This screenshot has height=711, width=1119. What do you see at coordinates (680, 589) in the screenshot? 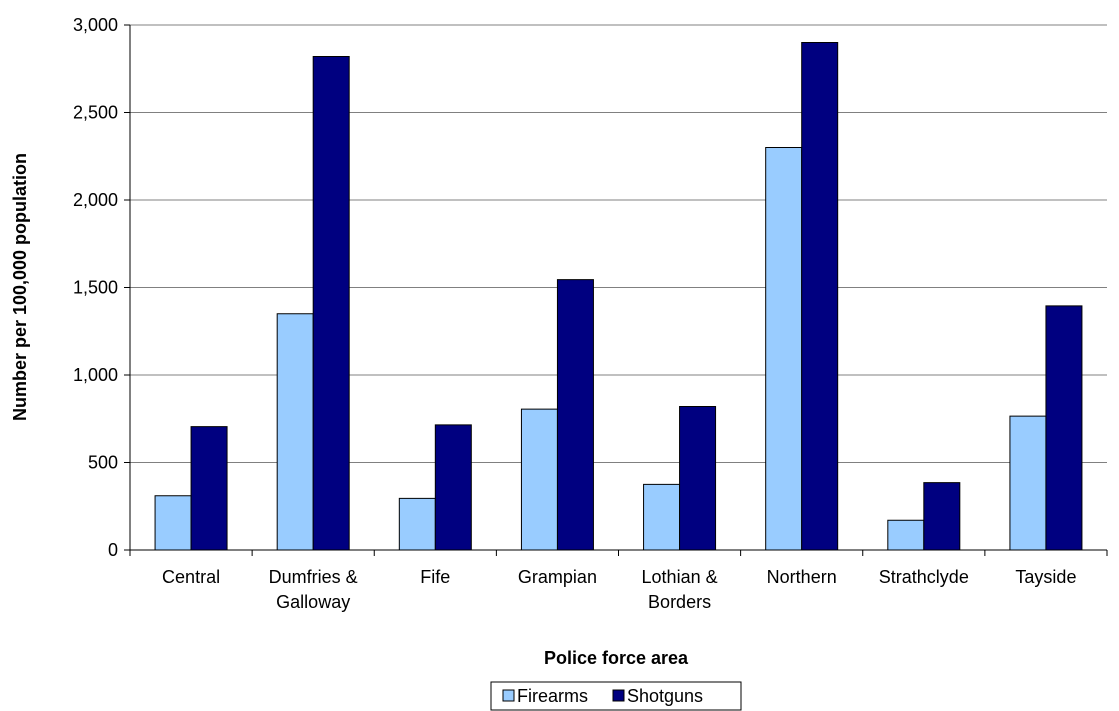
I see `x-tick-label: Lothian & Borders` at bounding box center [680, 589].